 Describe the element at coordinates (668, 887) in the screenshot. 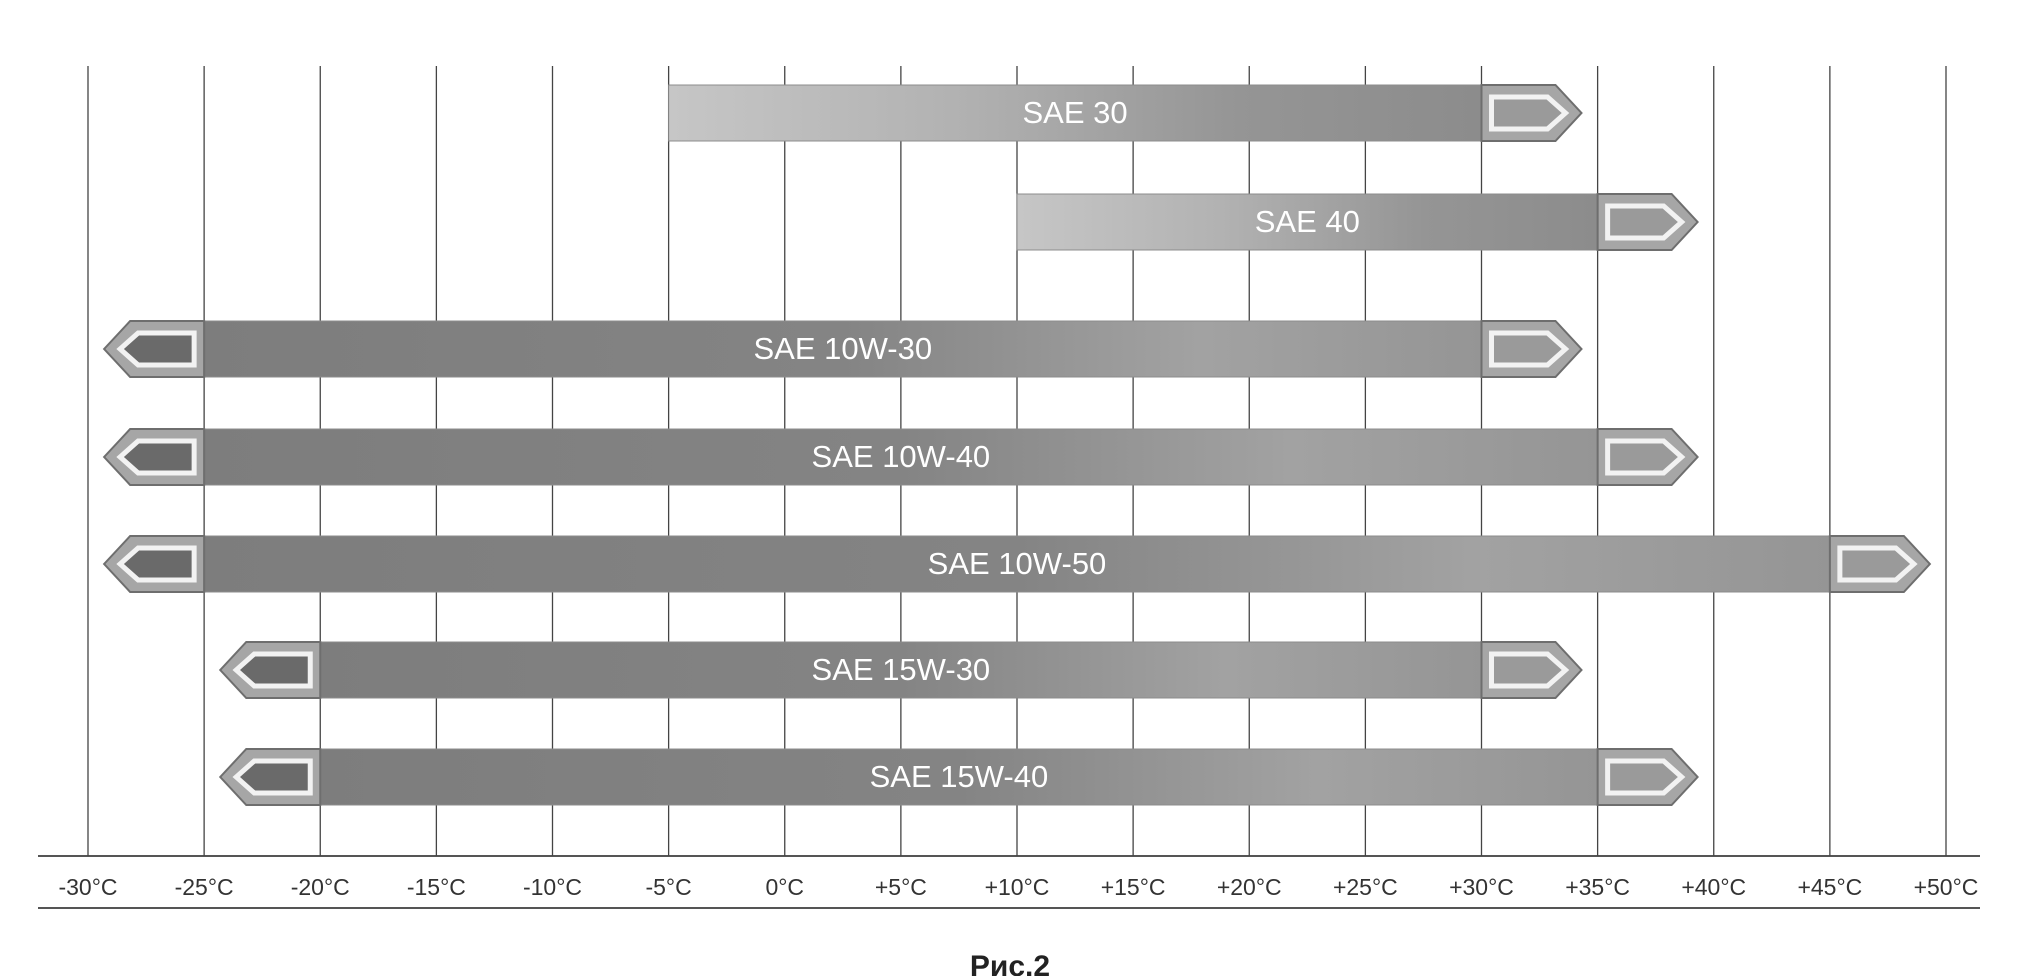

I see `x-tick-label: -5°C` at that location.